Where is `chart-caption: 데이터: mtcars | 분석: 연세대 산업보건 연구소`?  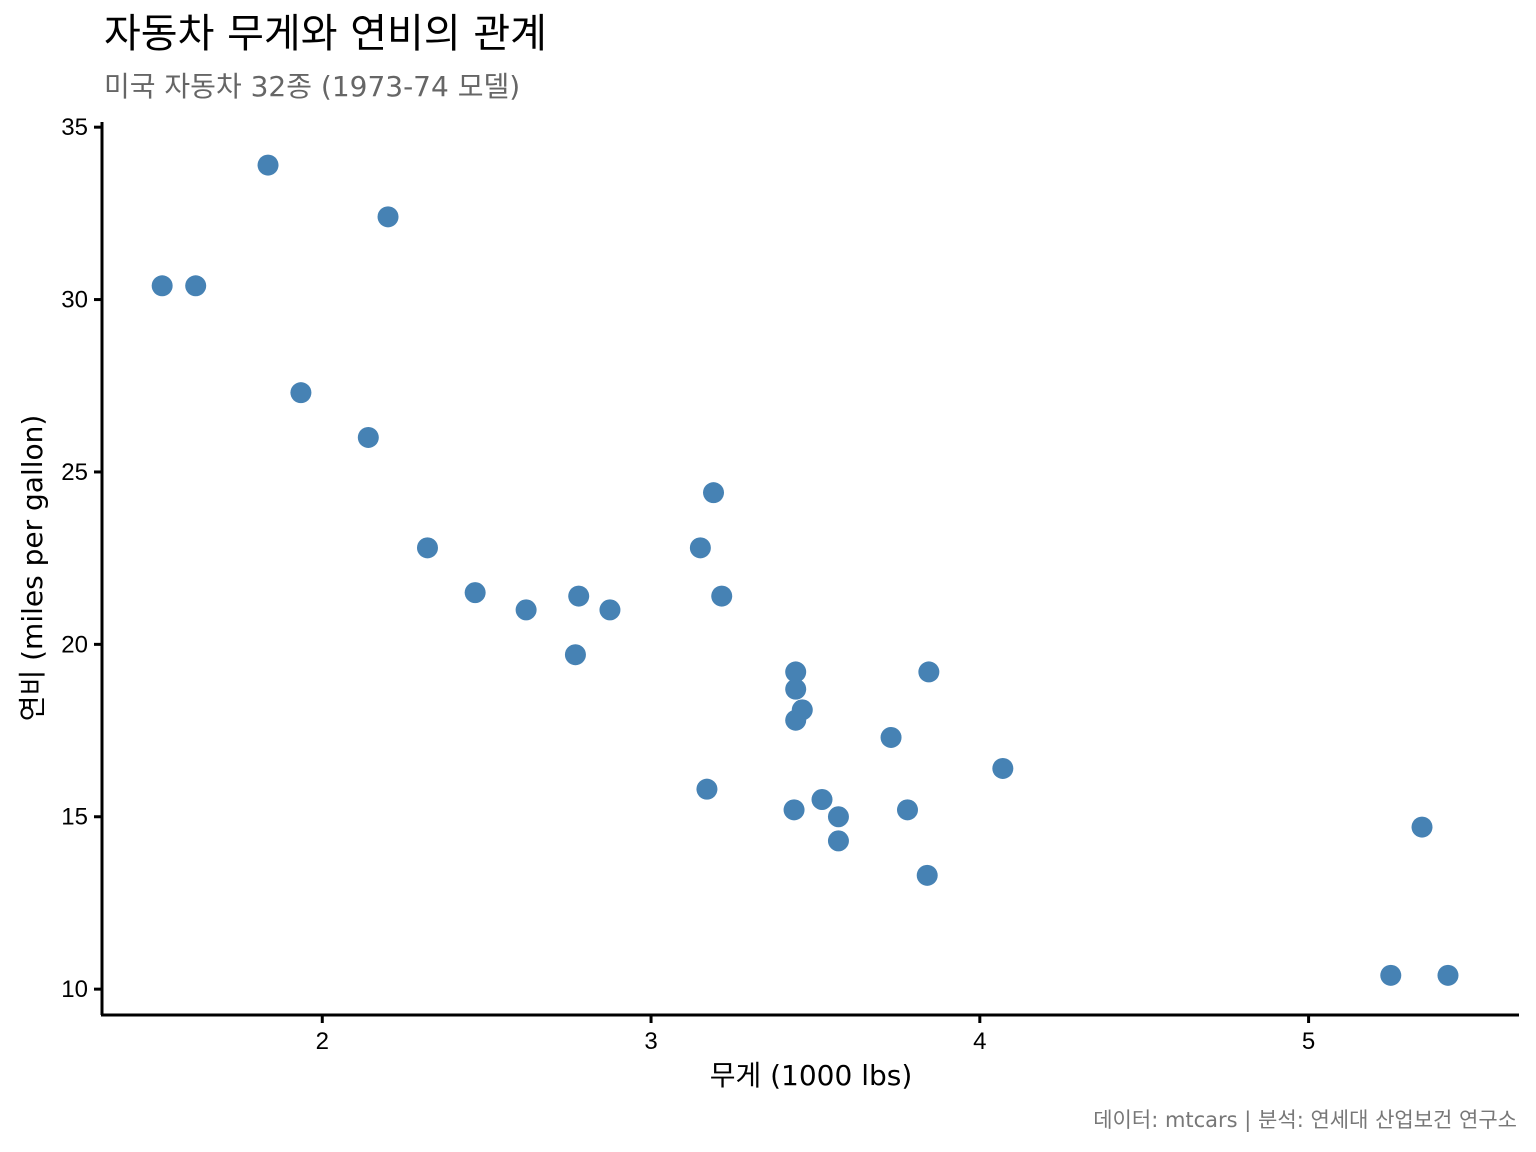
chart-caption: 데이터: mtcars | 분석: 연세대 산업보건 연구소 is located at coordinates (1305, 1120).